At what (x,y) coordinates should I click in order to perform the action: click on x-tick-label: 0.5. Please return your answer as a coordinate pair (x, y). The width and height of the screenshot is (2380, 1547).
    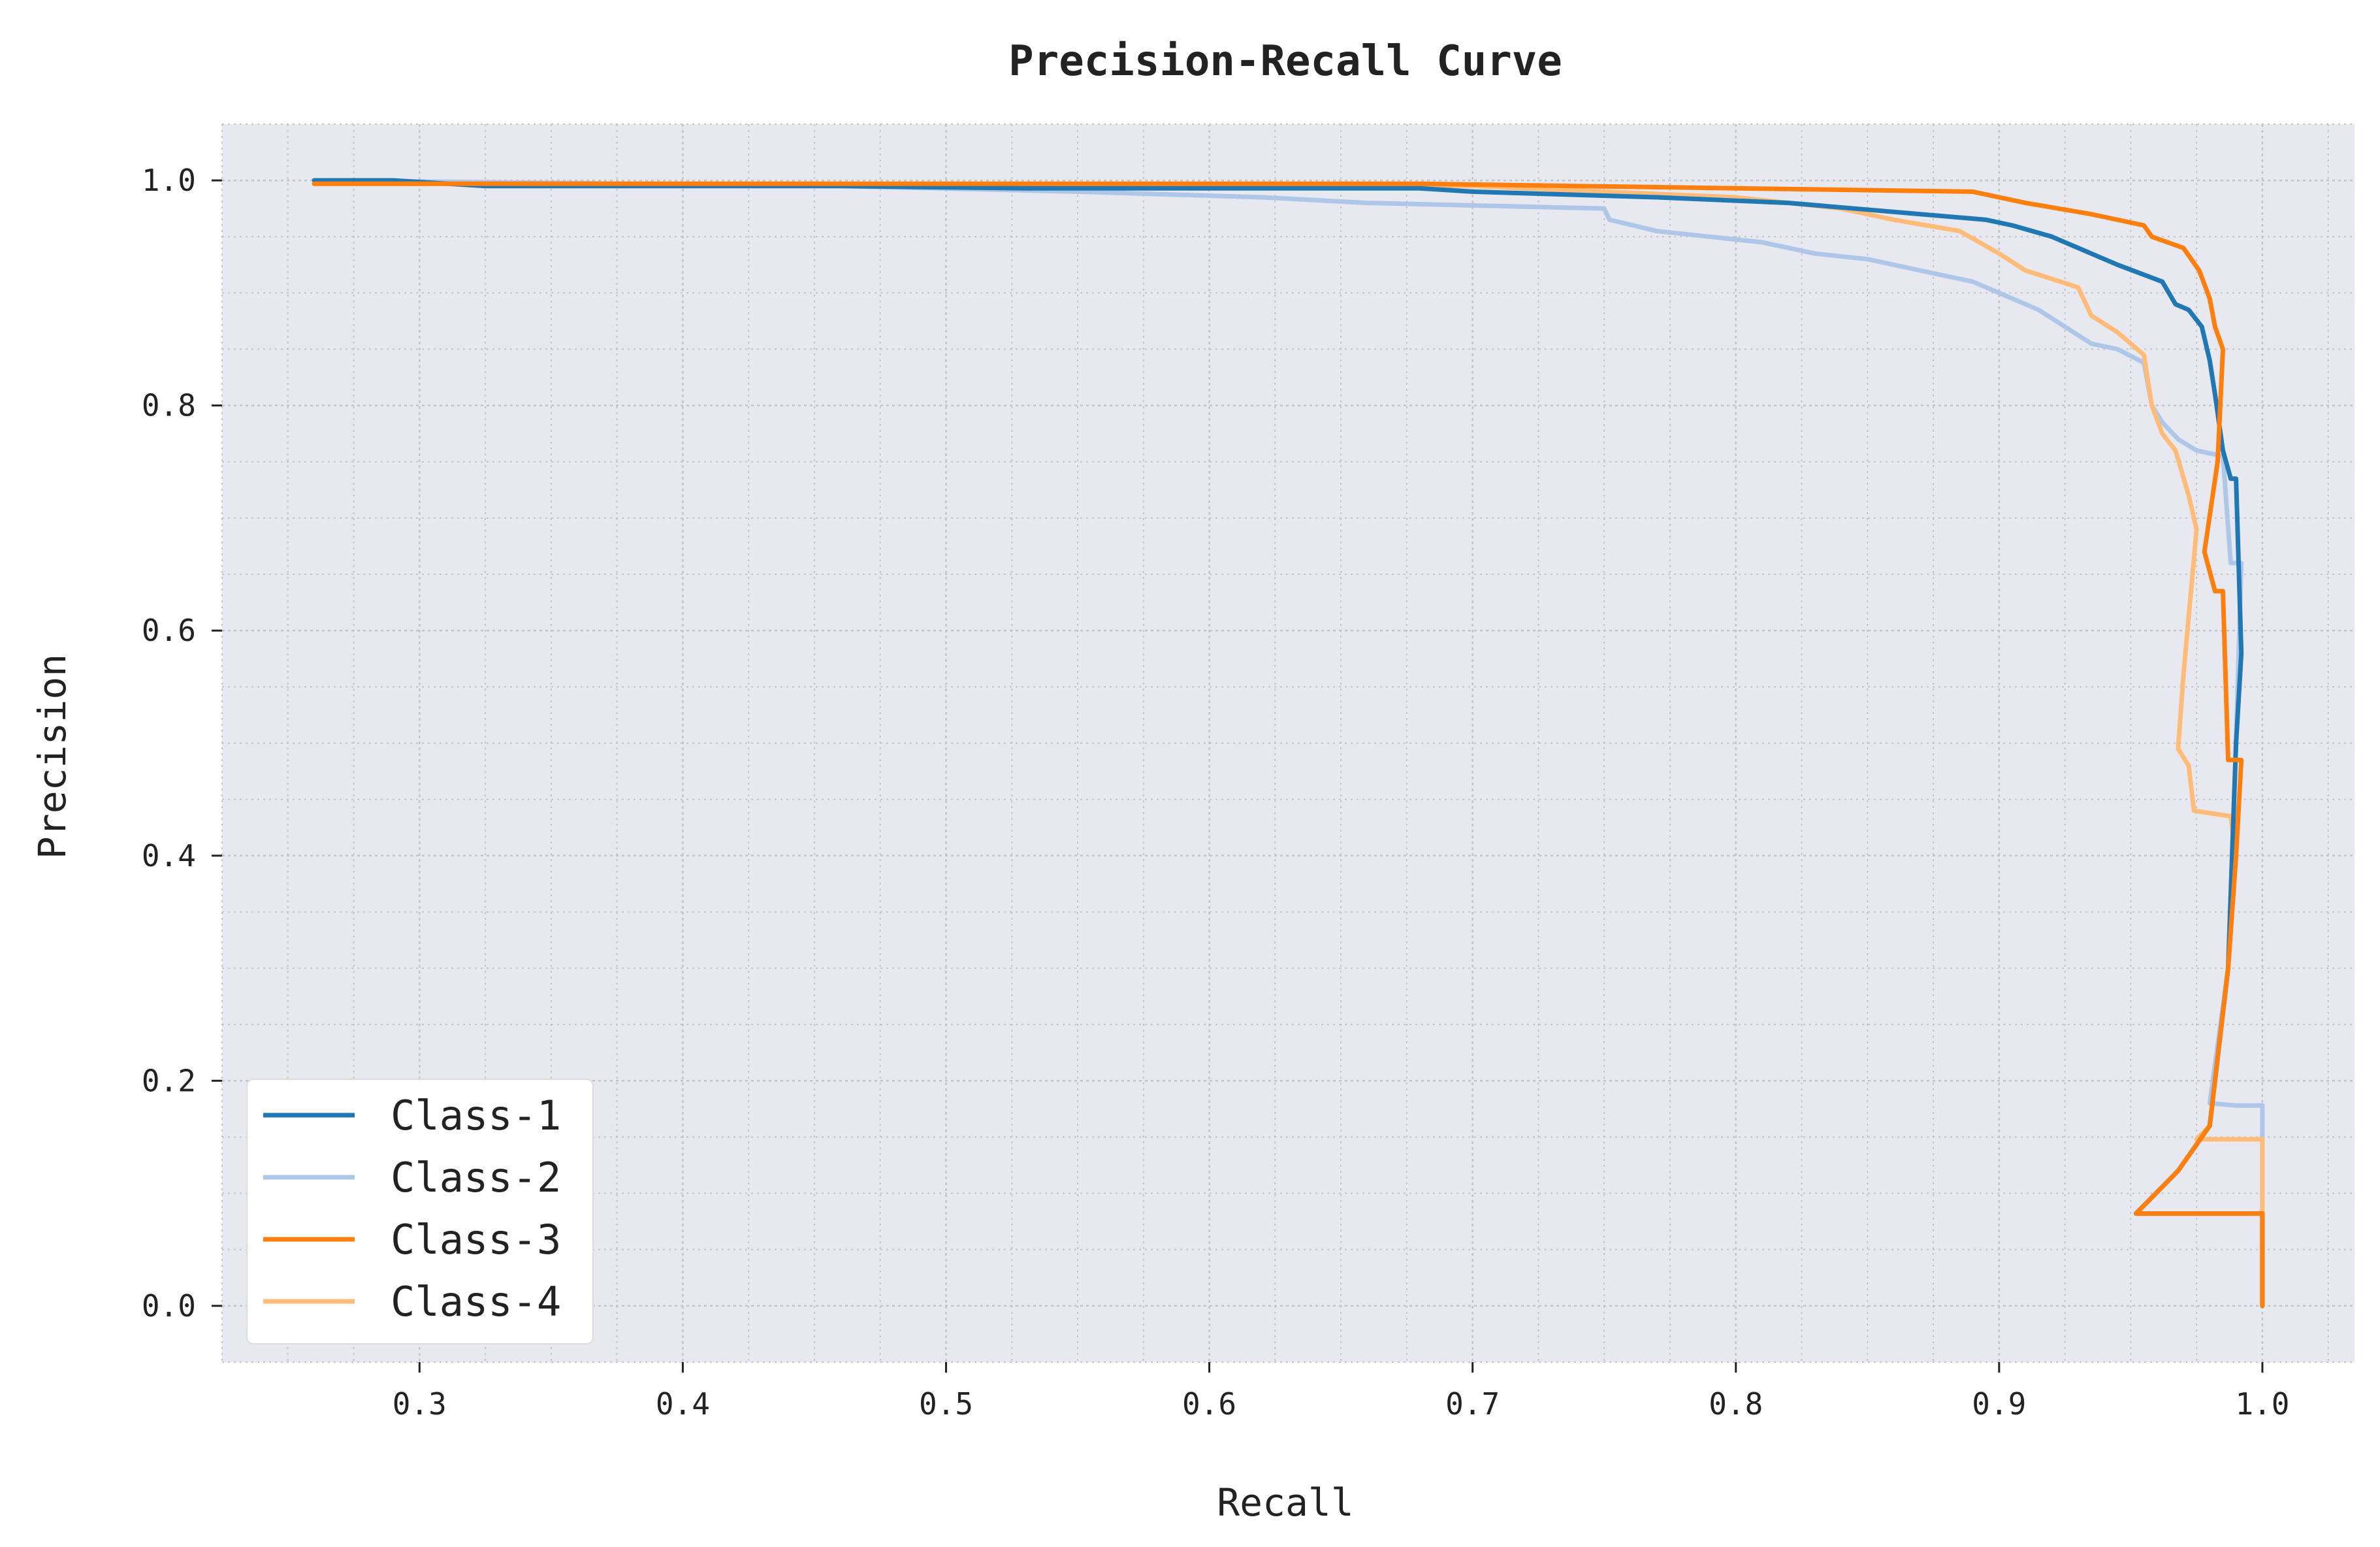
    Looking at the image, I should click on (946, 1404).